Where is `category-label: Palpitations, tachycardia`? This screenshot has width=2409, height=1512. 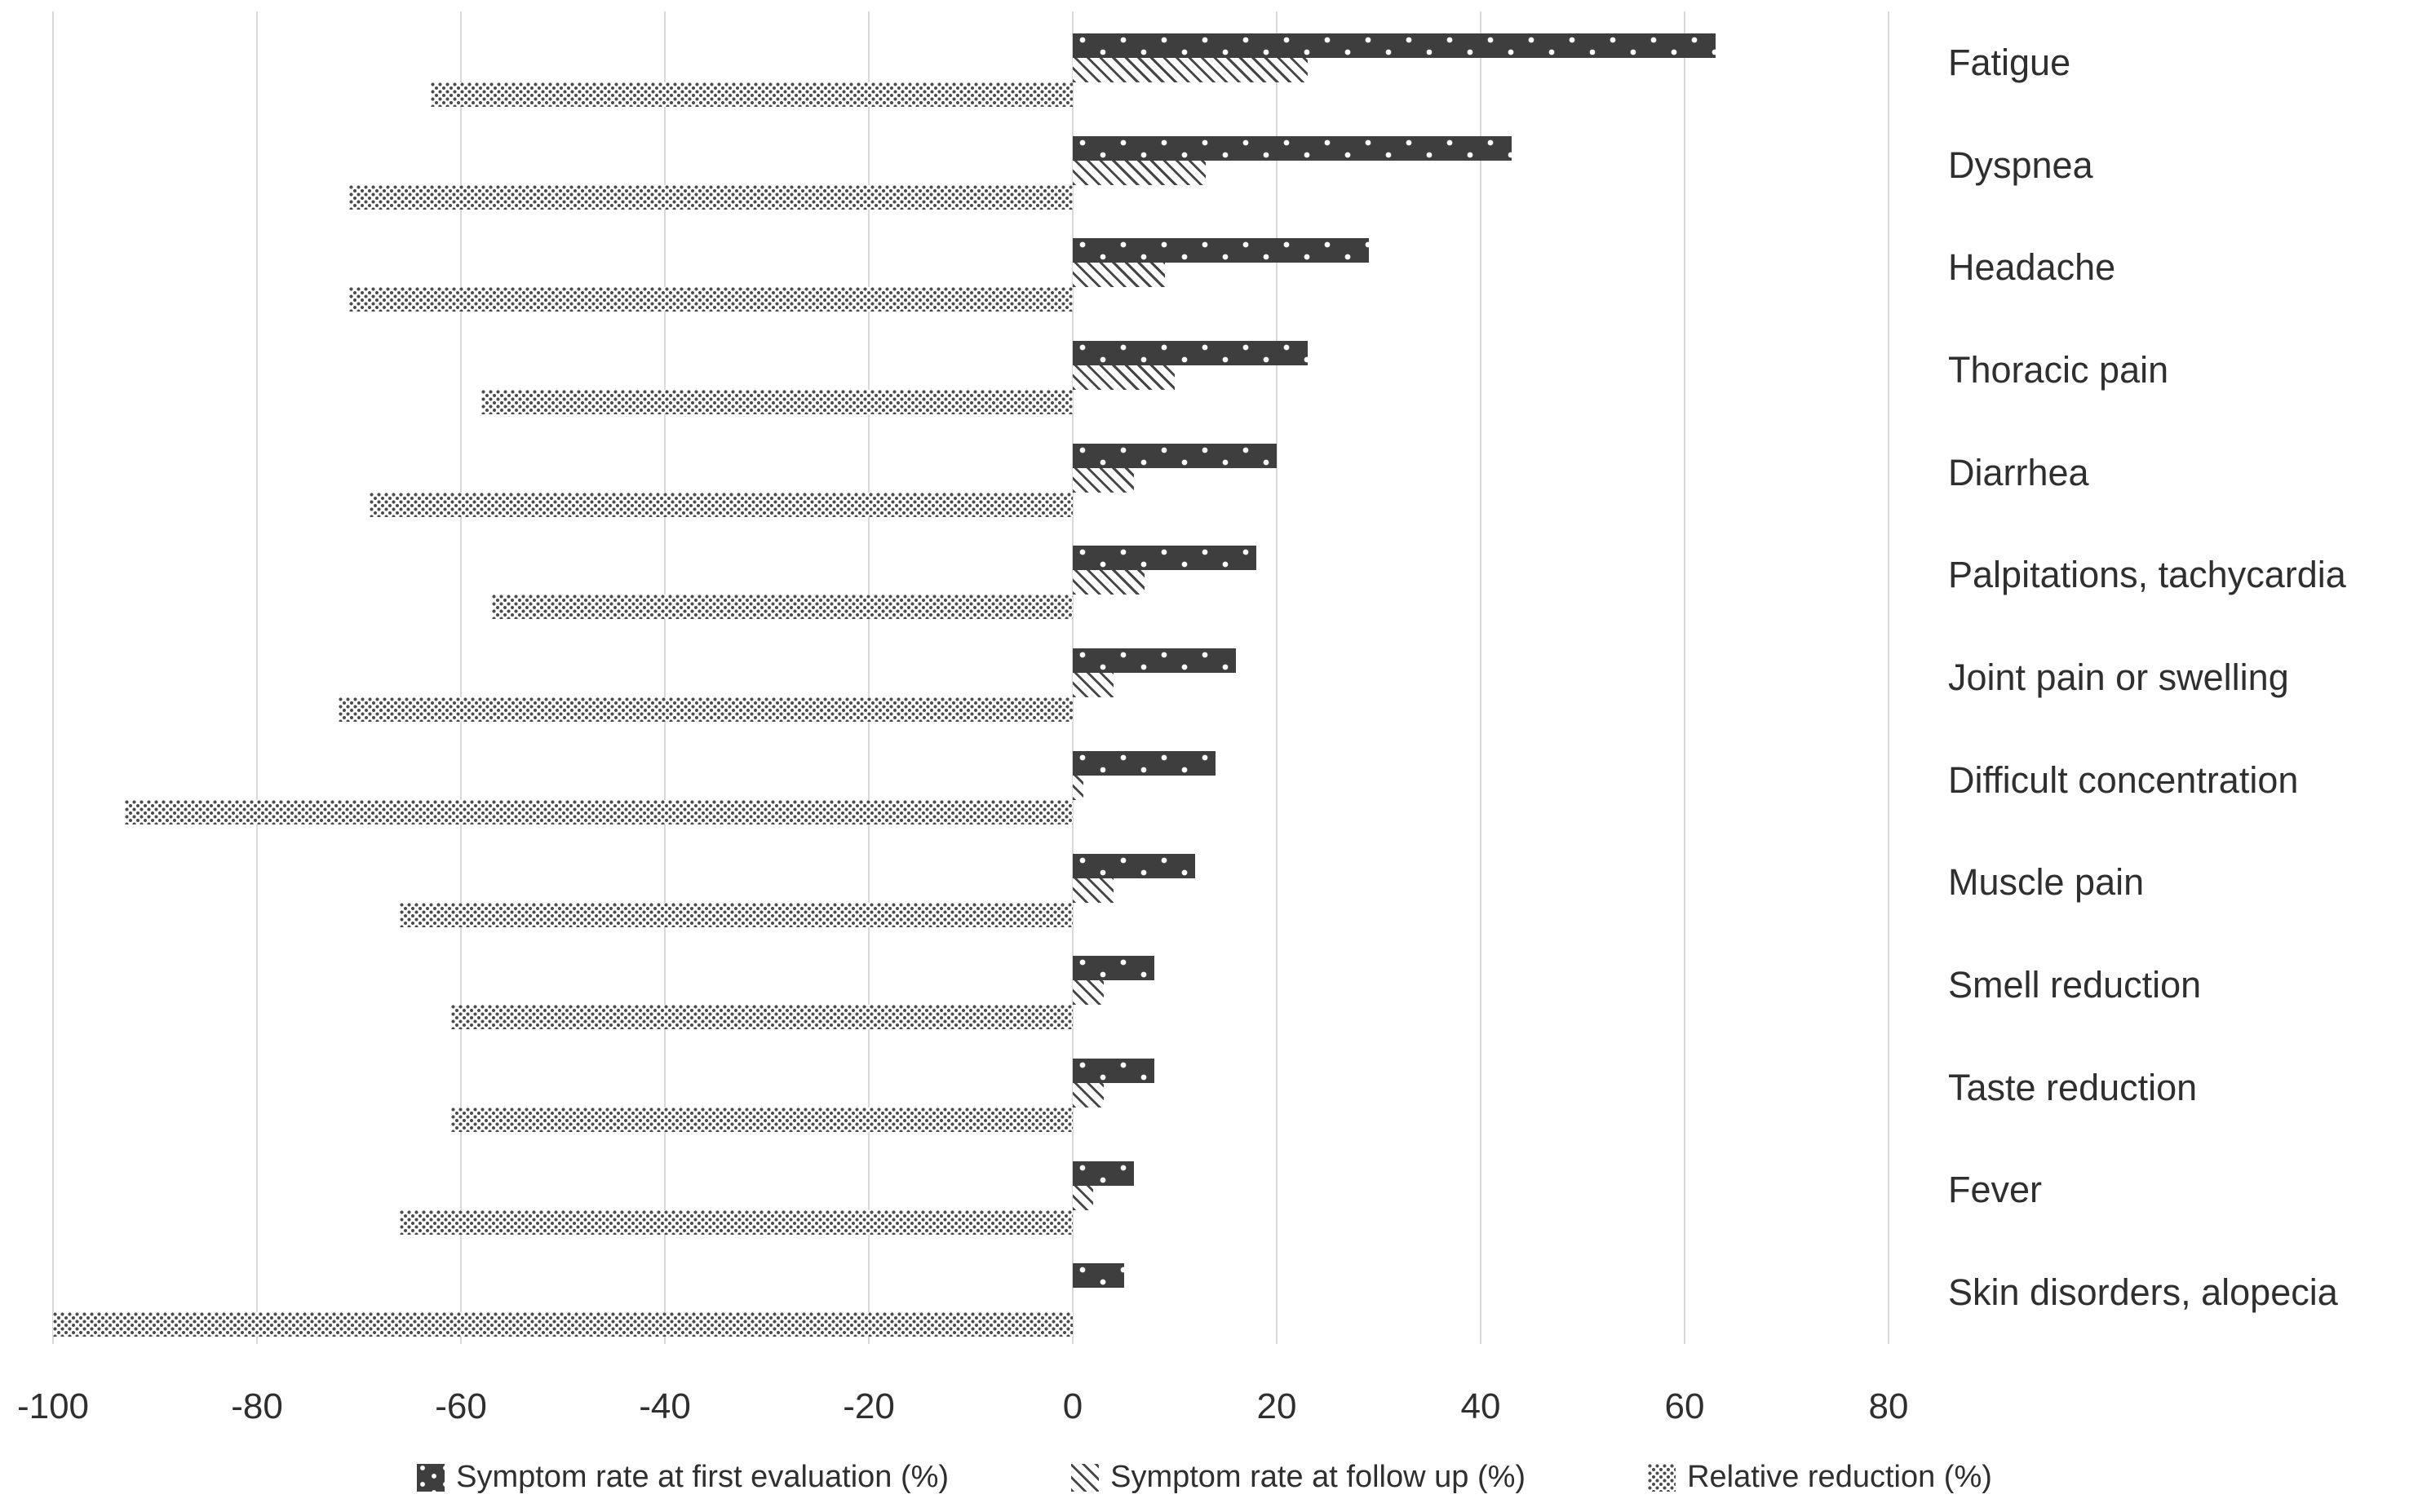
category-label: Palpitations, tachycardia is located at coordinates (2147, 575).